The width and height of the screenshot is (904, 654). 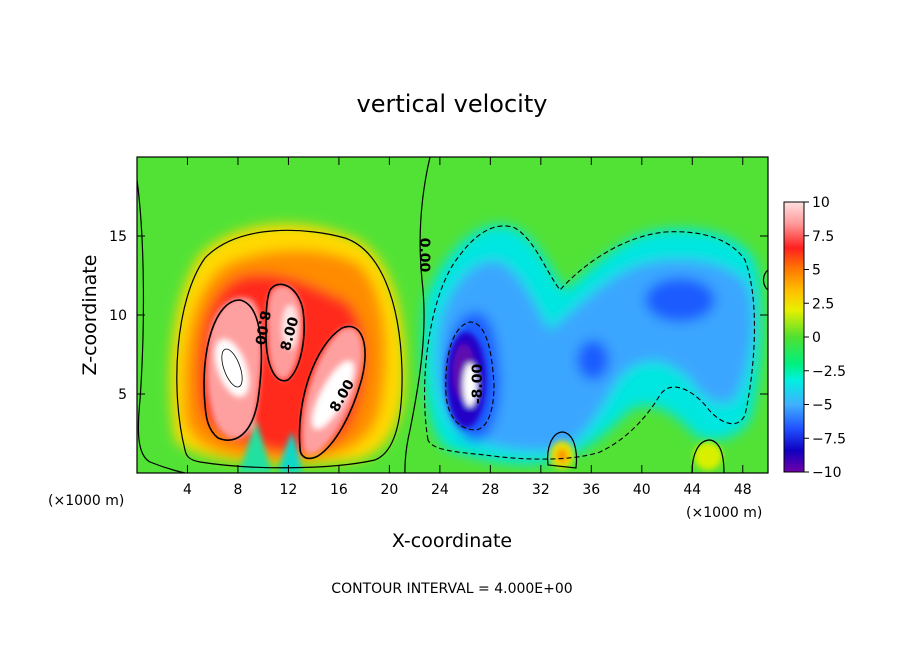 I want to click on downdraft-center-core, so click(x=593, y=360).